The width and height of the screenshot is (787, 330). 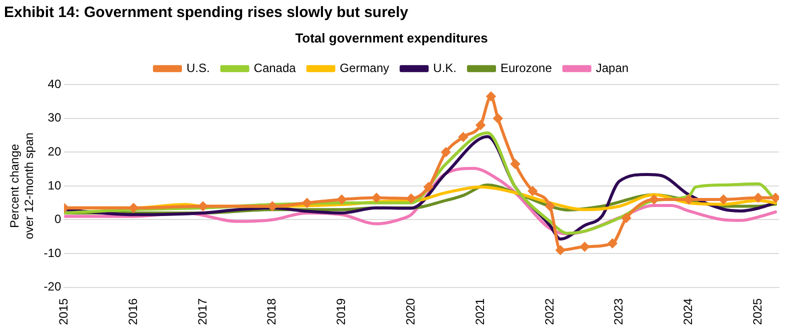 What do you see at coordinates (55, 83) in the screenshot?
I see `y-tick-label: 40` at bounding box center [55, 83].